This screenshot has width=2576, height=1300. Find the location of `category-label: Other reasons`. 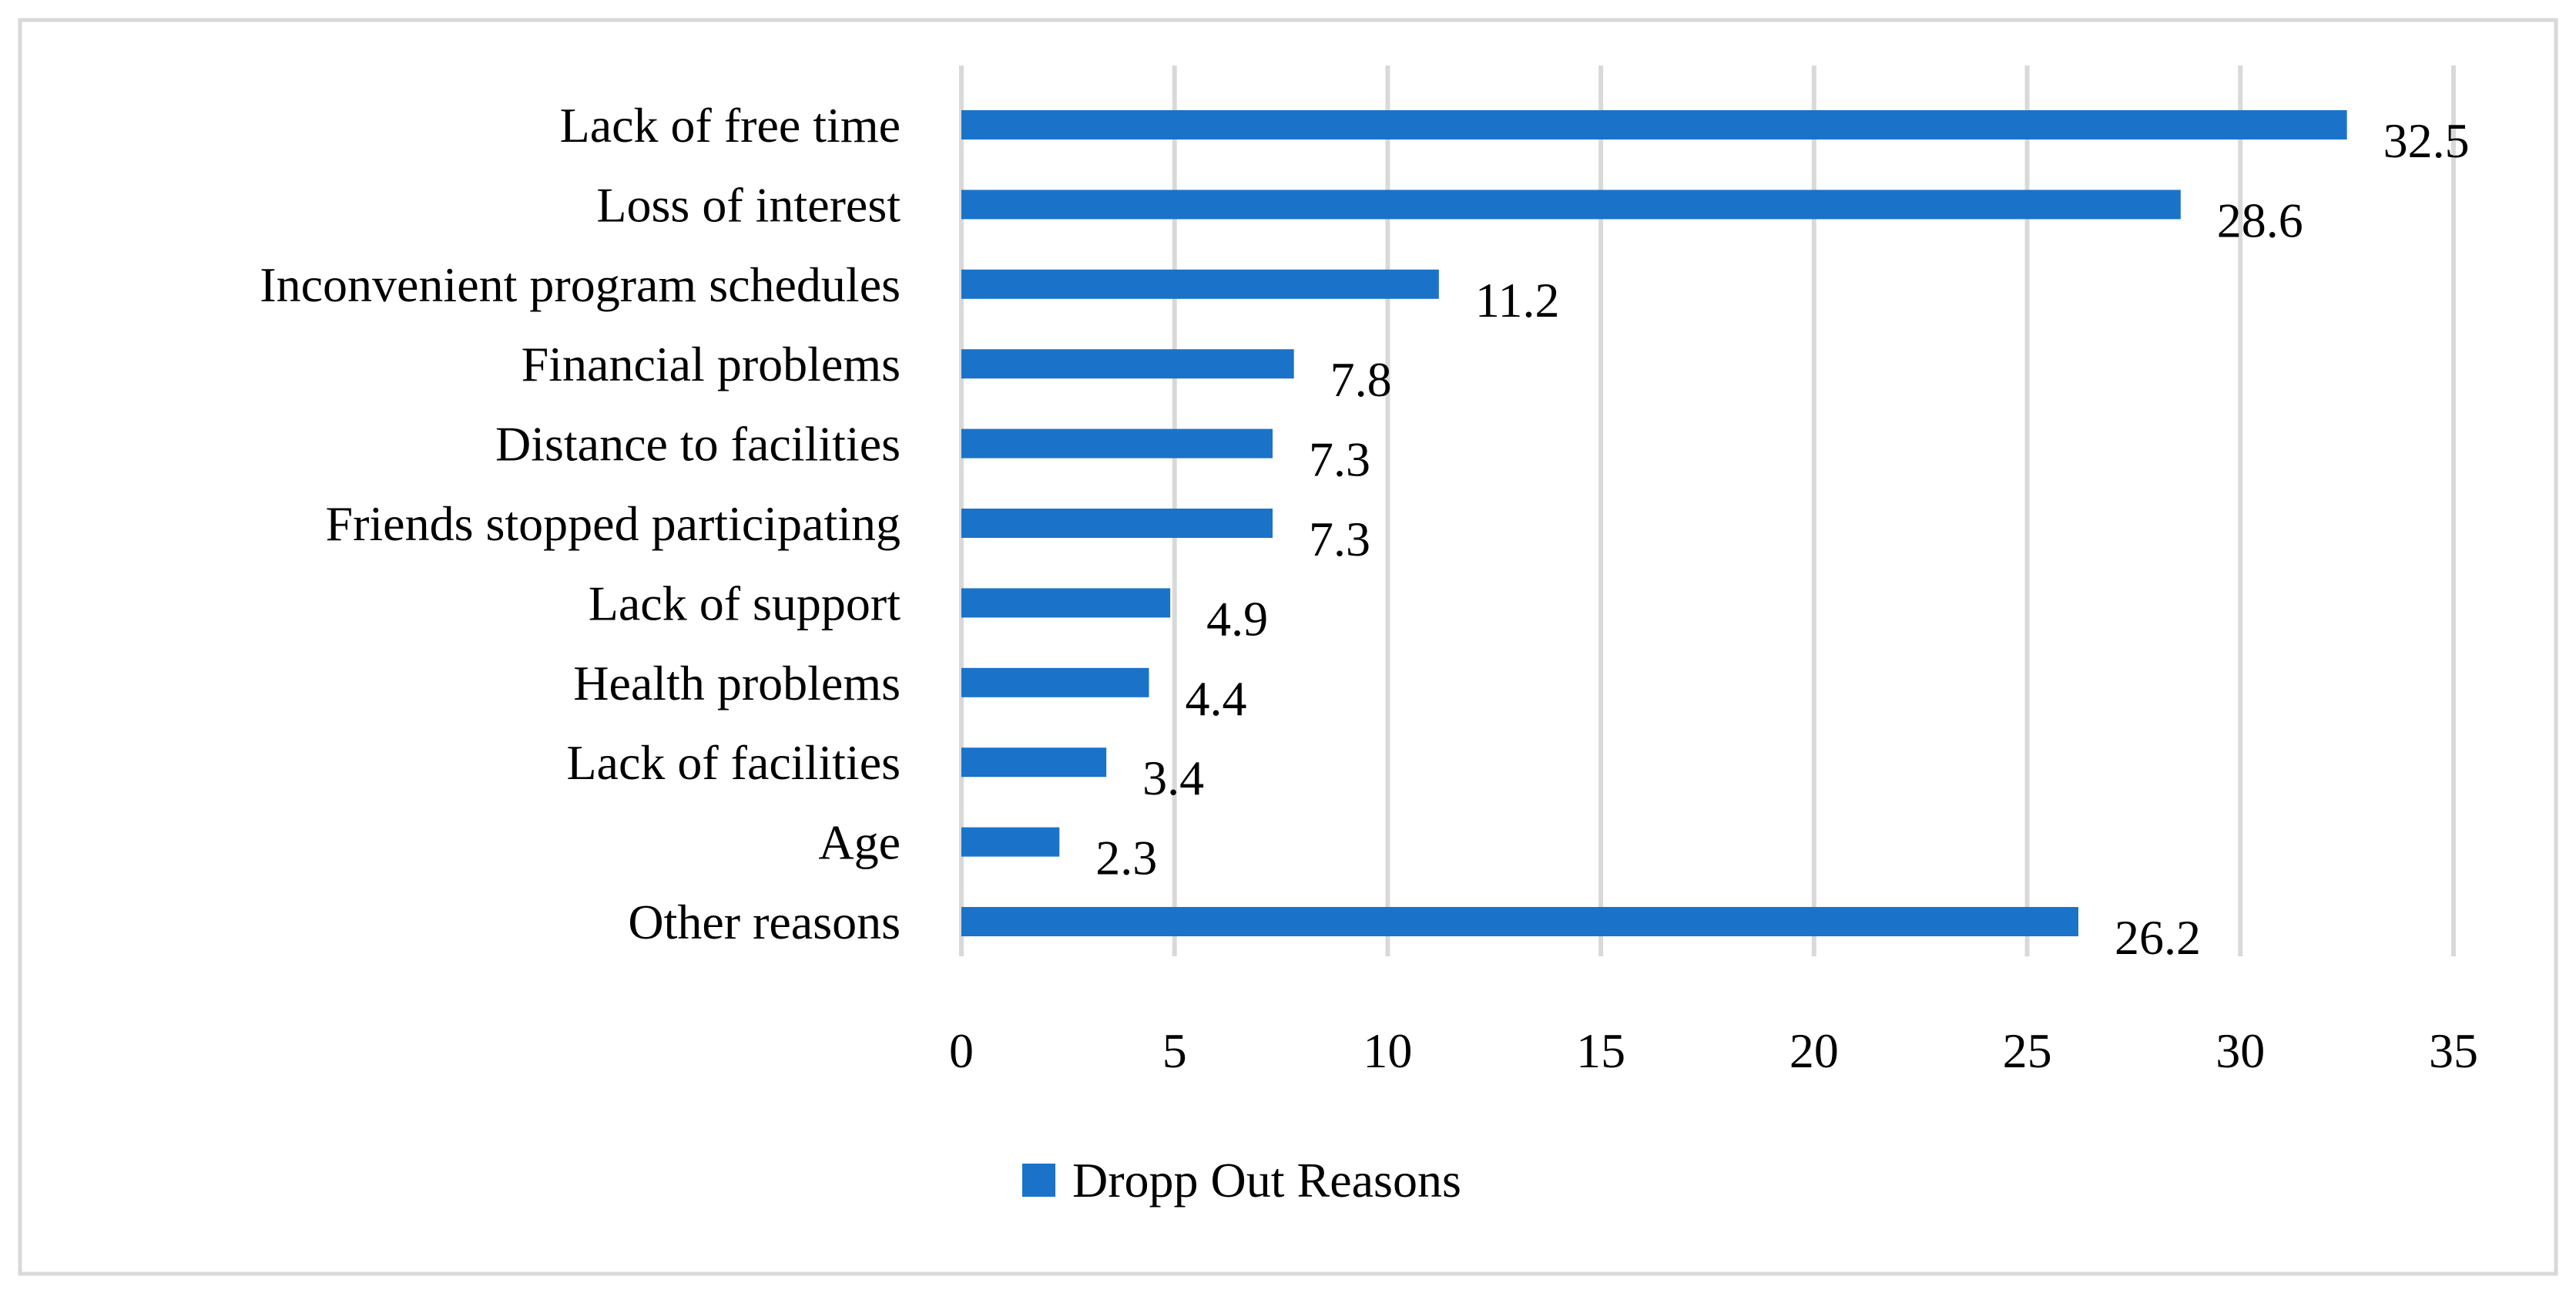

category-label: Other reasons is located at coordinates (764, 922).